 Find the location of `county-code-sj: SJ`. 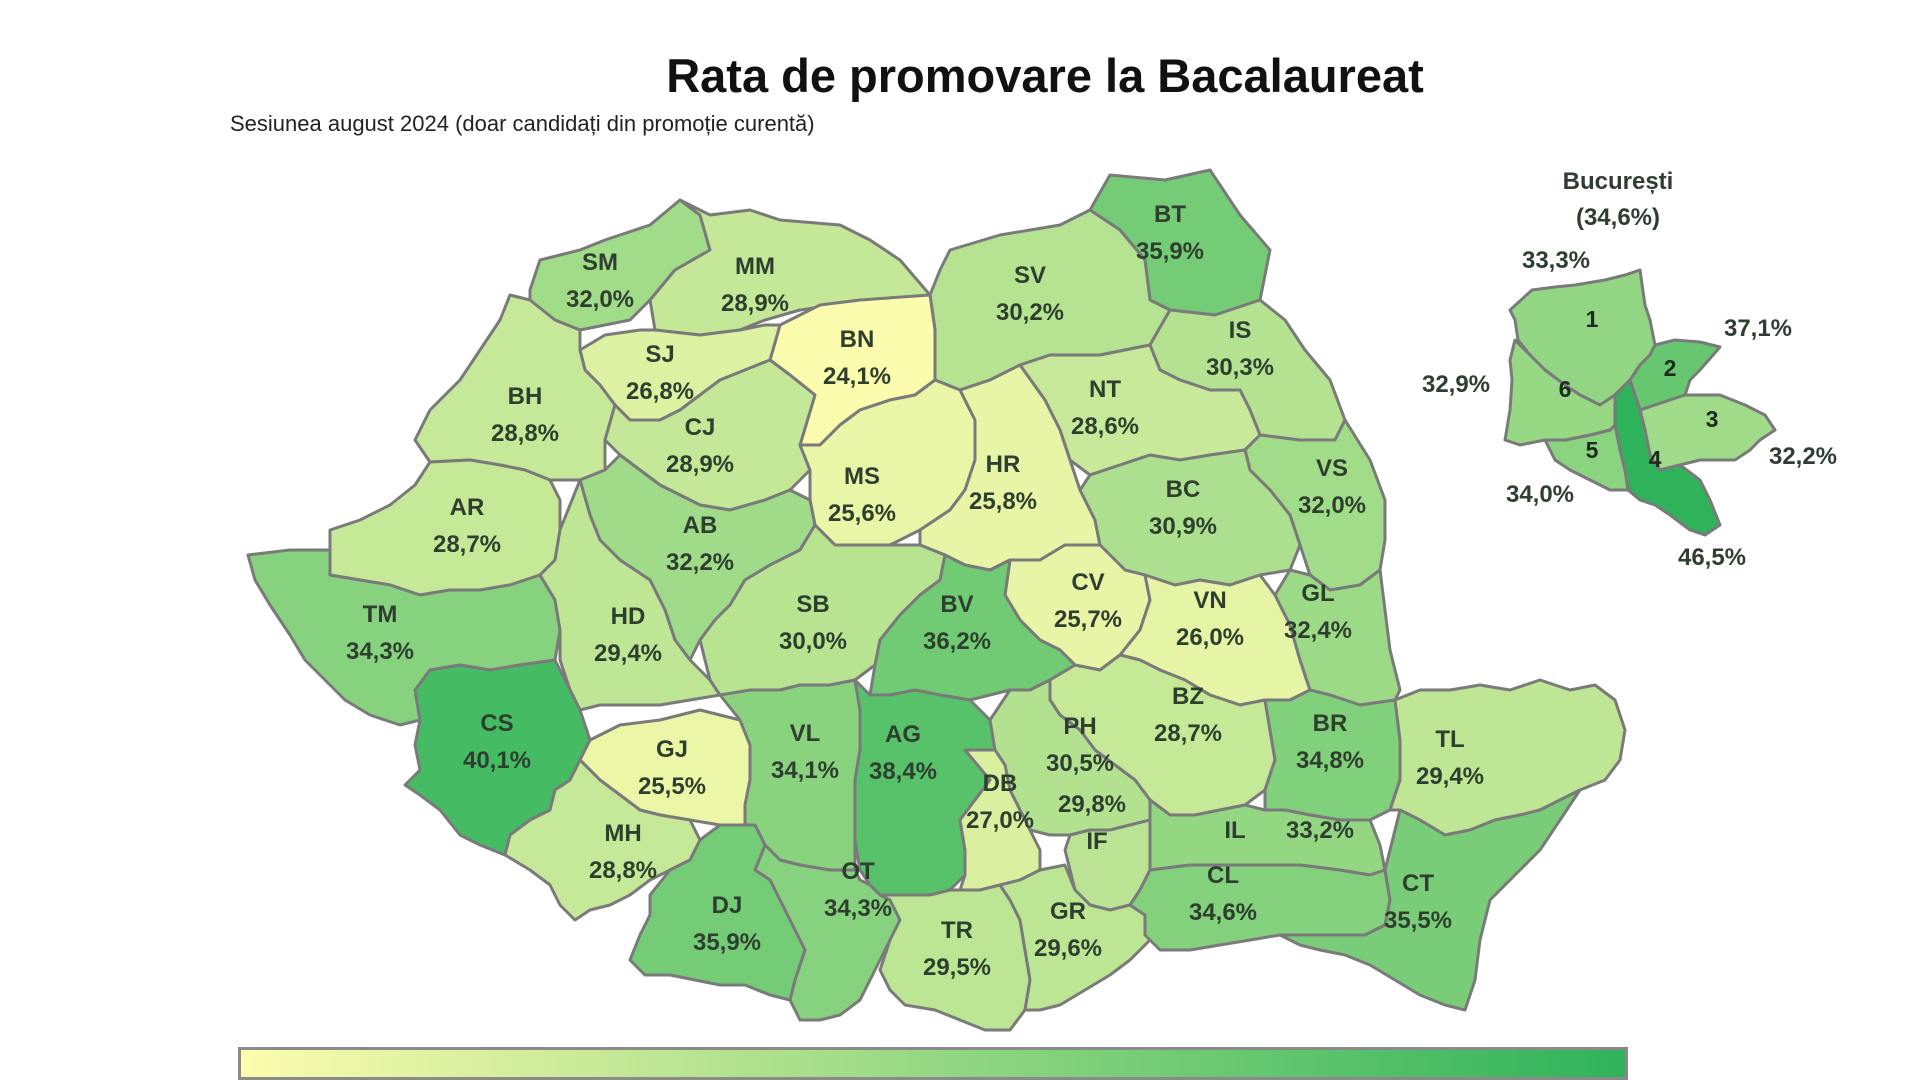

county-code-sj: SJ is located at coordinates (659, 354).